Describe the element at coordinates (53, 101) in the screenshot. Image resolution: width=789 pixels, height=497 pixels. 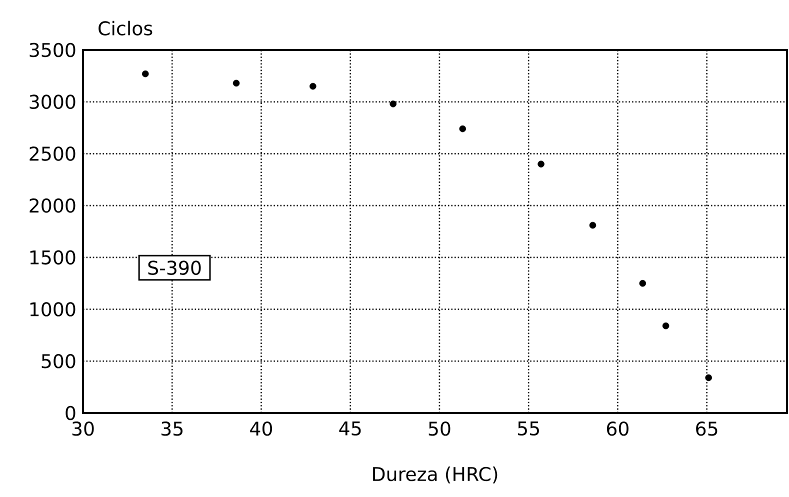
I see `y-tick-label: 3000` at that location.